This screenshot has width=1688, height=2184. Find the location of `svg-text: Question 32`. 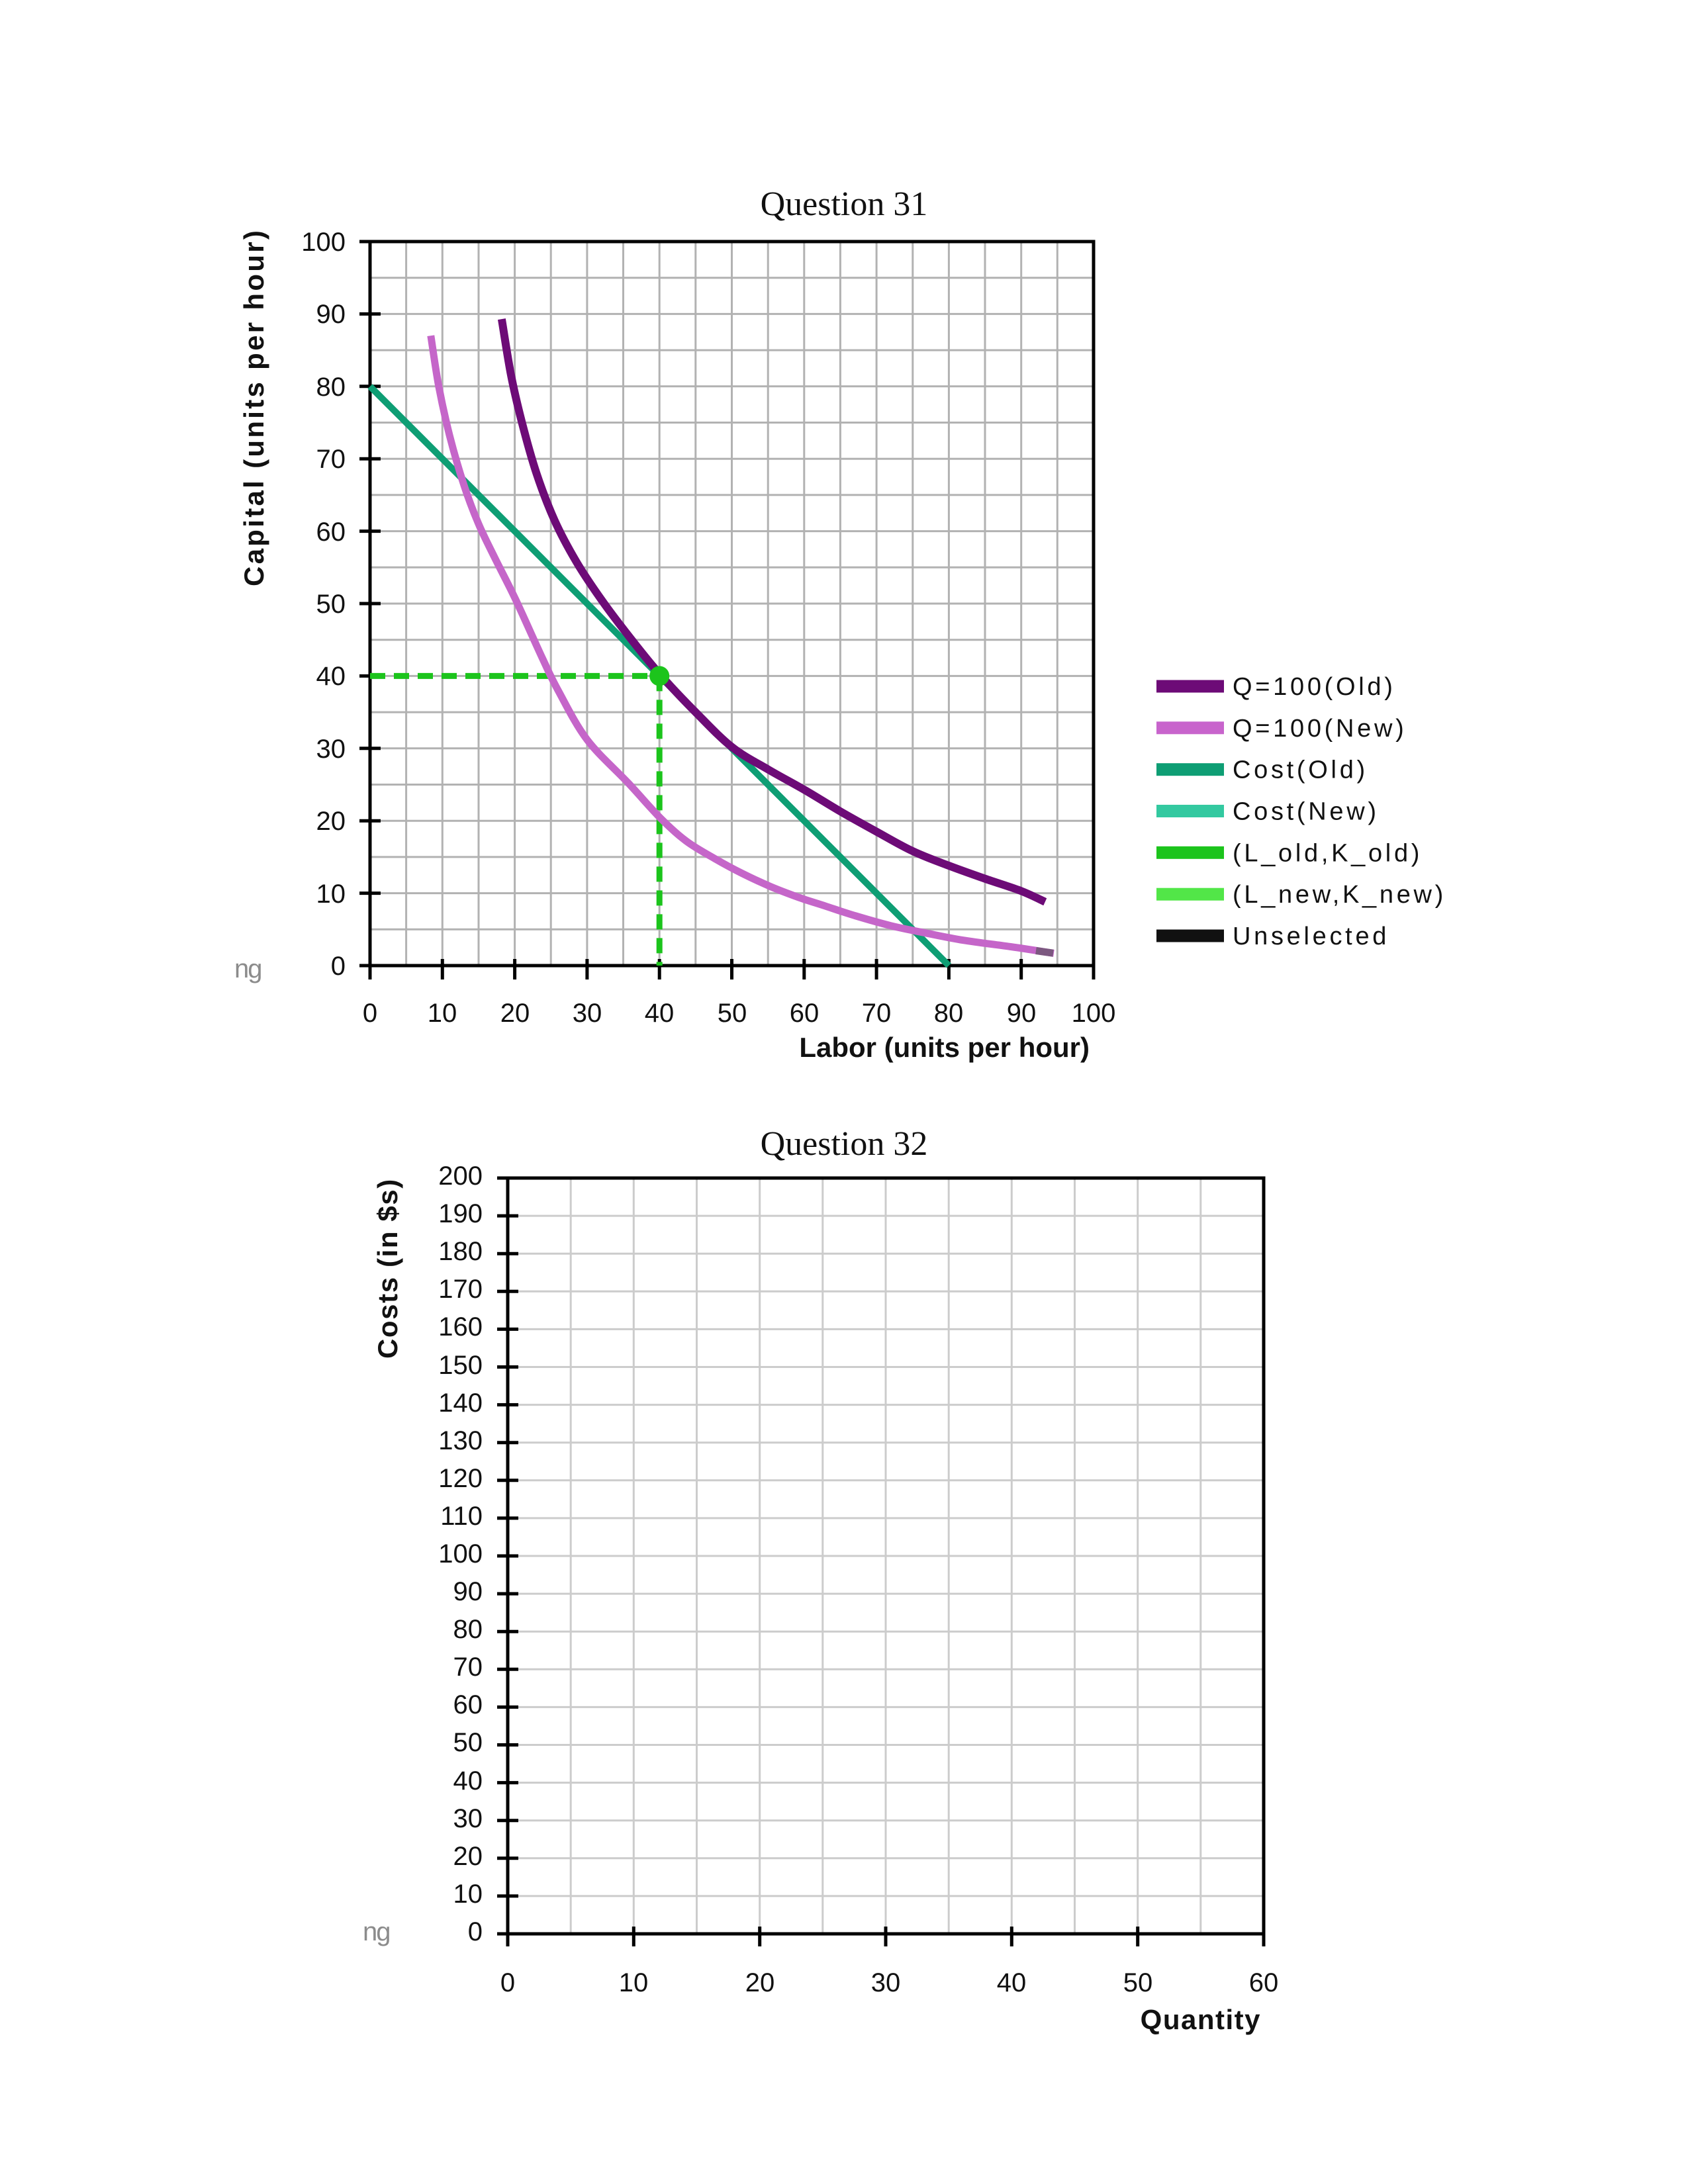

svg-text: Question 32 is located at coordinates (844, 1144).